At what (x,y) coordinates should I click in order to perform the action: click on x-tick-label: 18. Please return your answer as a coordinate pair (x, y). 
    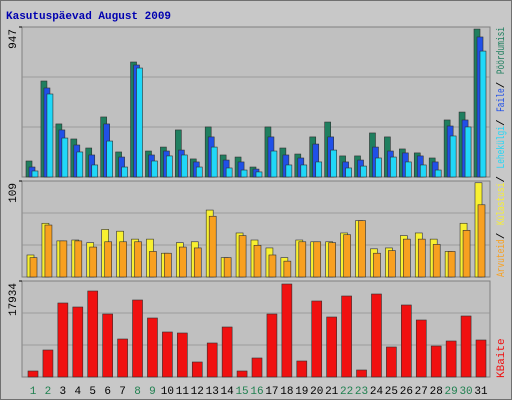
    Looking at the image, I should click on (286, 392).